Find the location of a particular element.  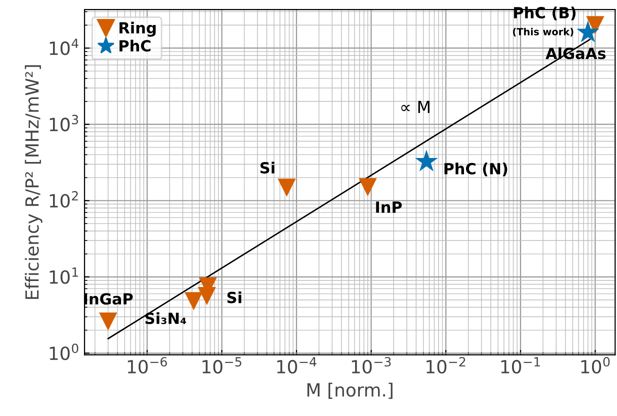

y-tick-label: 10$^{4}$ is located at coordinates (64, 47).